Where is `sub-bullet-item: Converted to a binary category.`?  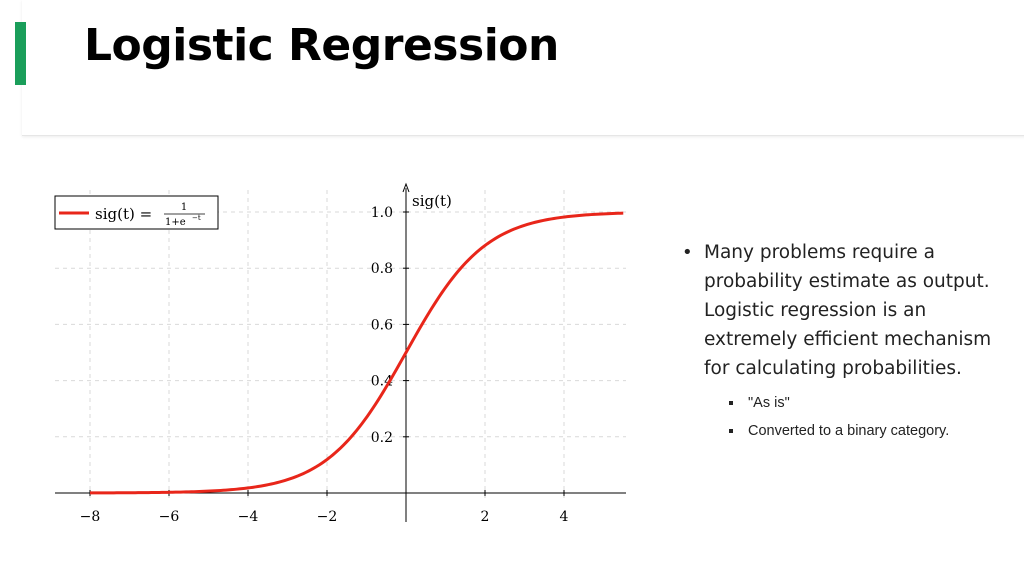 sub-bullet-item: Converted to a binary category. is located at coordinates (861, 431).